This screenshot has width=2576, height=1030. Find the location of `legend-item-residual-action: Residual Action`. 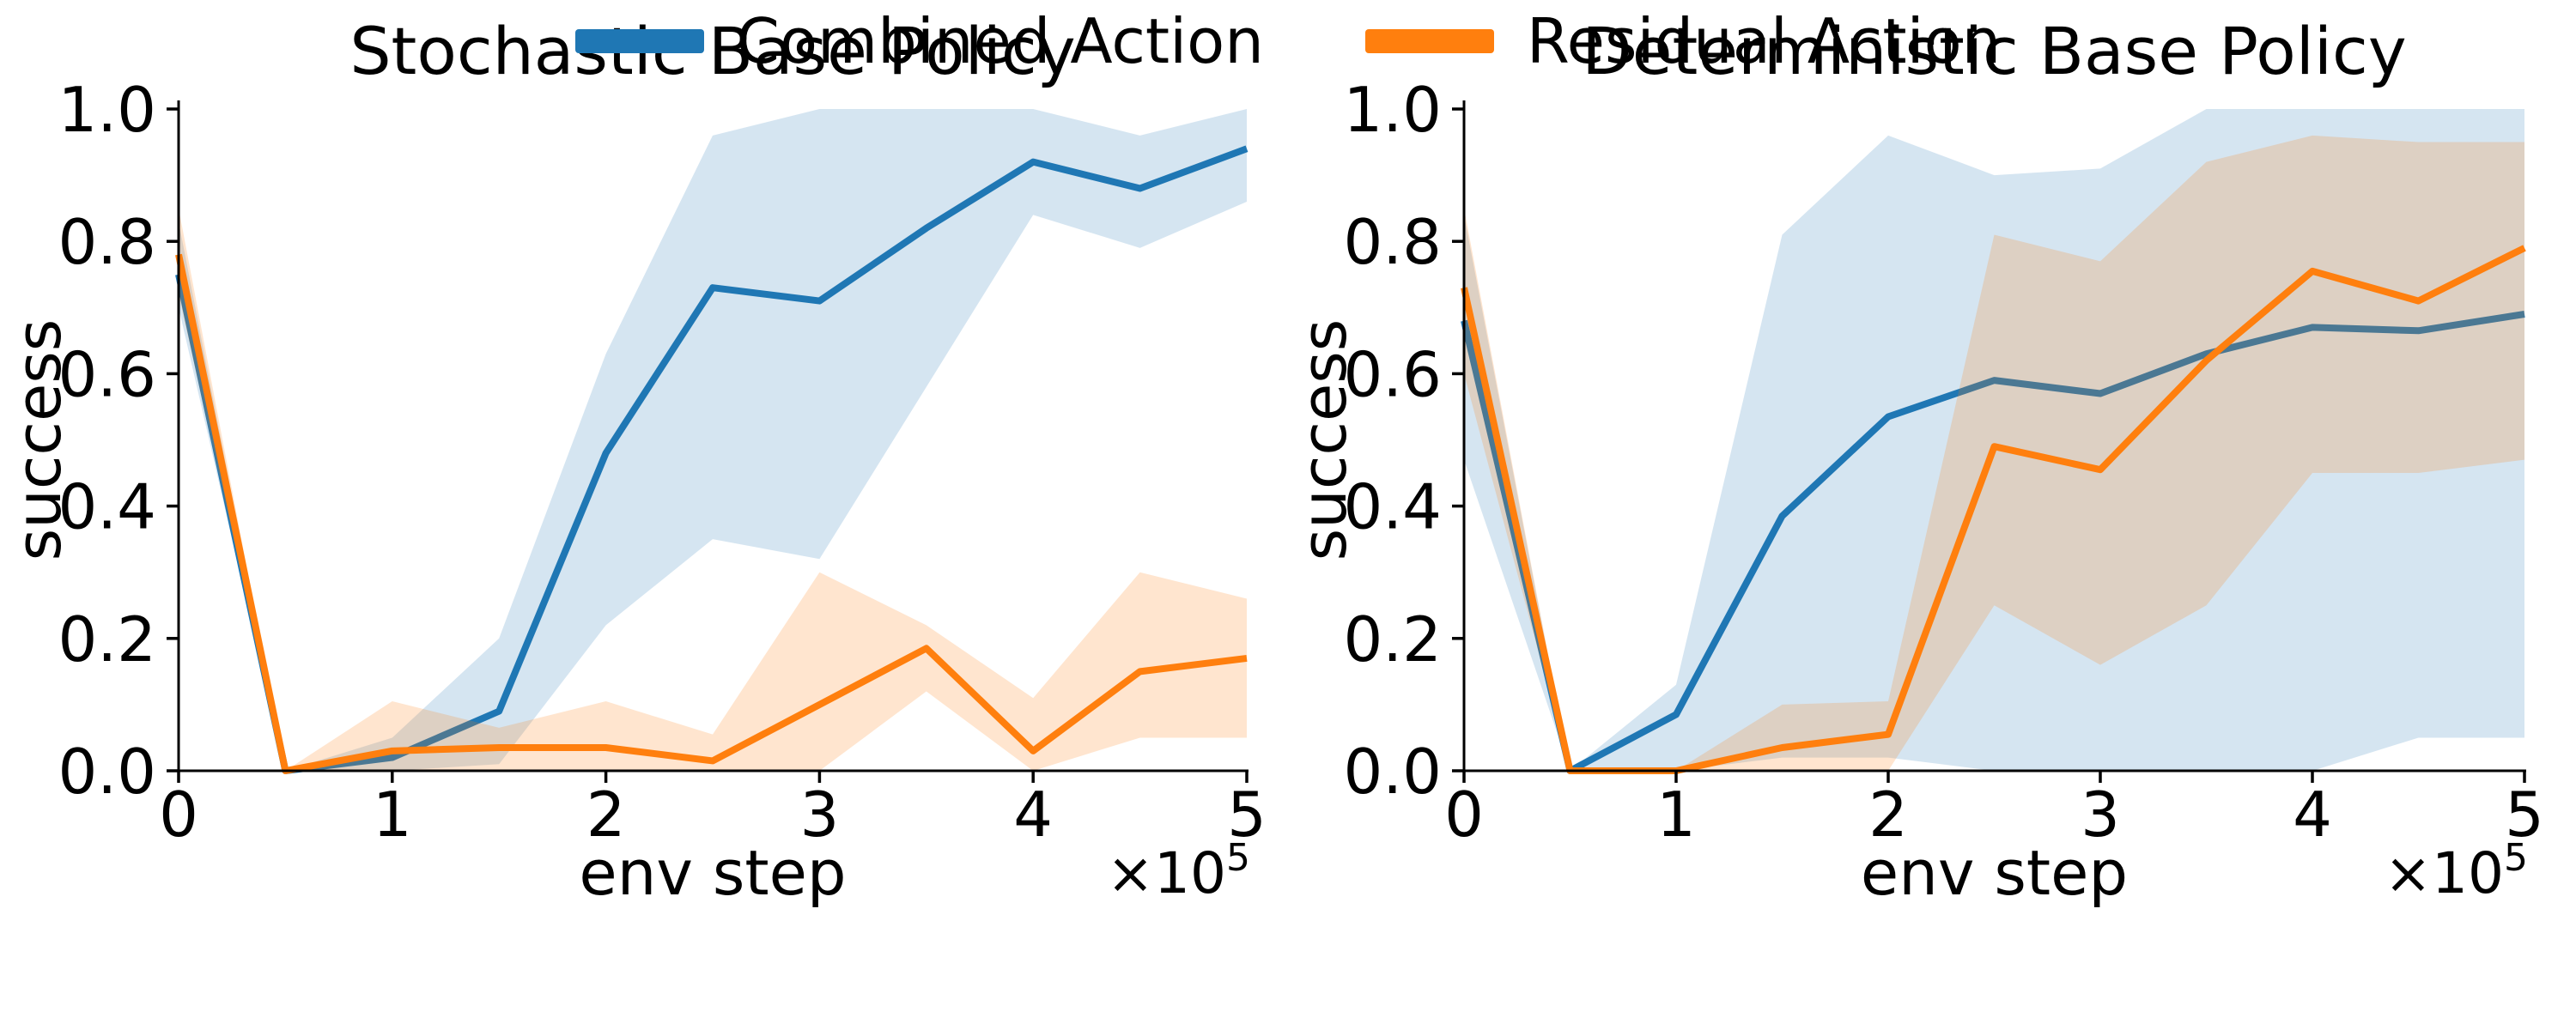

legend-item-residual-action: Residual Action is located at coordinates (1683, 41).